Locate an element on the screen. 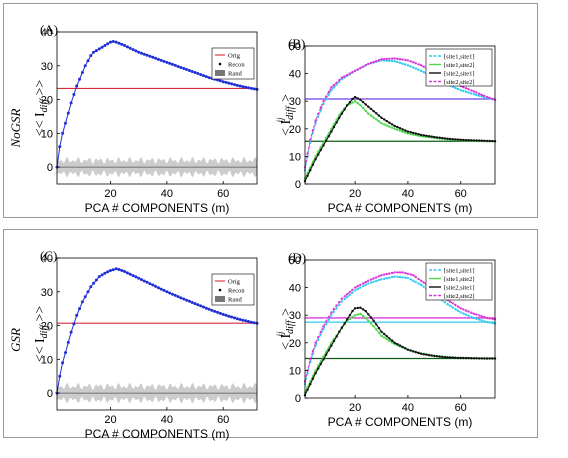 This screenshot has height=458, width=568. y-tick-label: 40 is located at coordinates (47, 33).